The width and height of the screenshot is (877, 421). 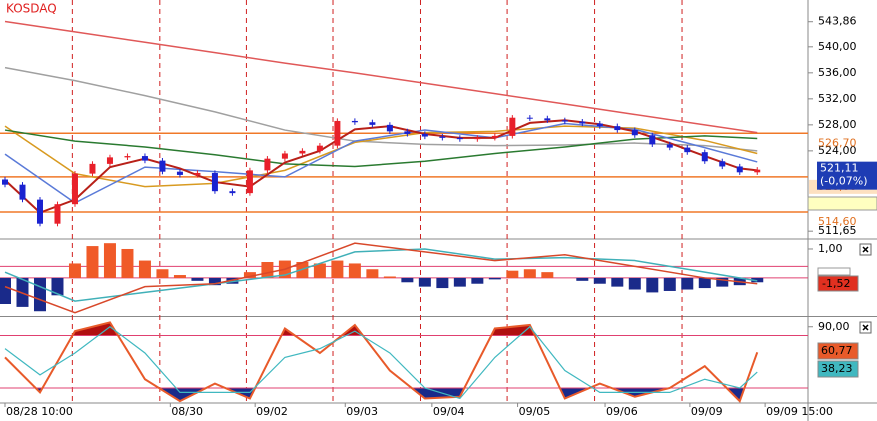 I want to click on last-value-label: -1,52, so click(x=836, y=283).